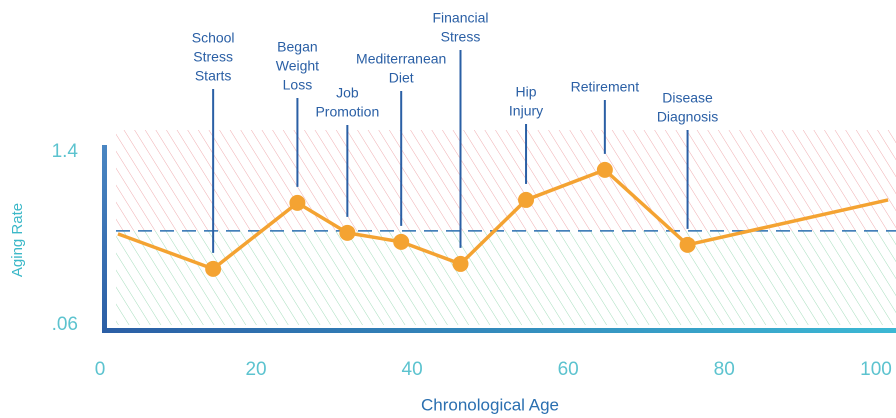  I want to click on annotation-label: Weight, so click(297, 66).